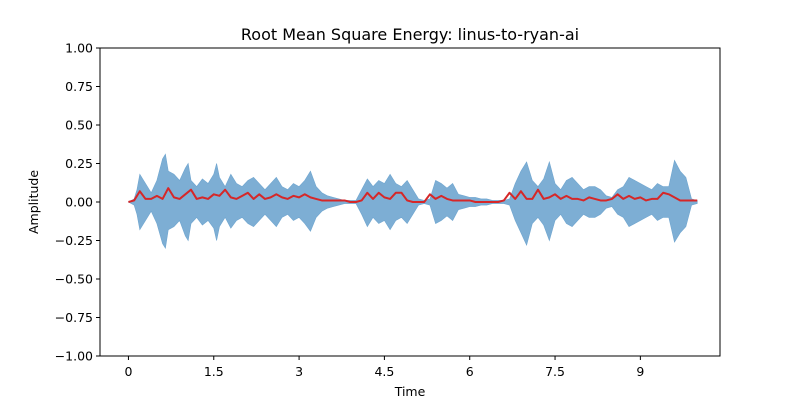 The width and height of the screenshot is (800, 400). Describe the element at coordinates (640, 371) in the screenshot. I see `x-tick-label: 9` at that location.